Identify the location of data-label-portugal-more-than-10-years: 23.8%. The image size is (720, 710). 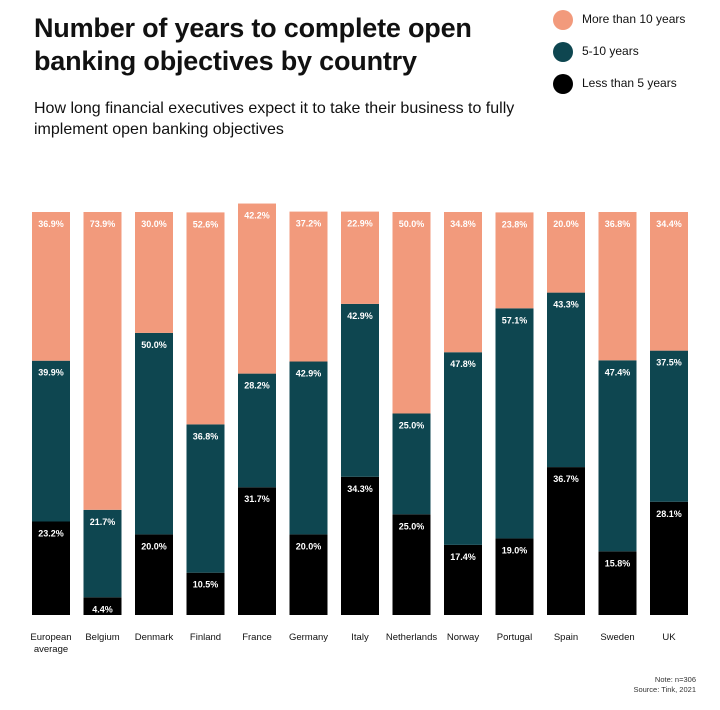
(515, 224).